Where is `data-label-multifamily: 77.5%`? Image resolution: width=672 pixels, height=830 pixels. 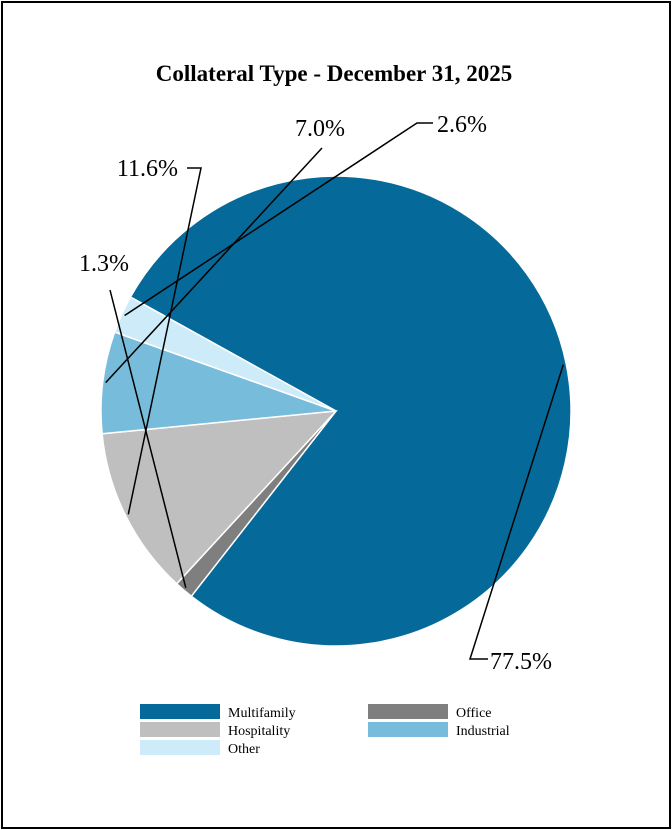 data-label-multifamily: 77.5% is located at coordinates (521, 662).